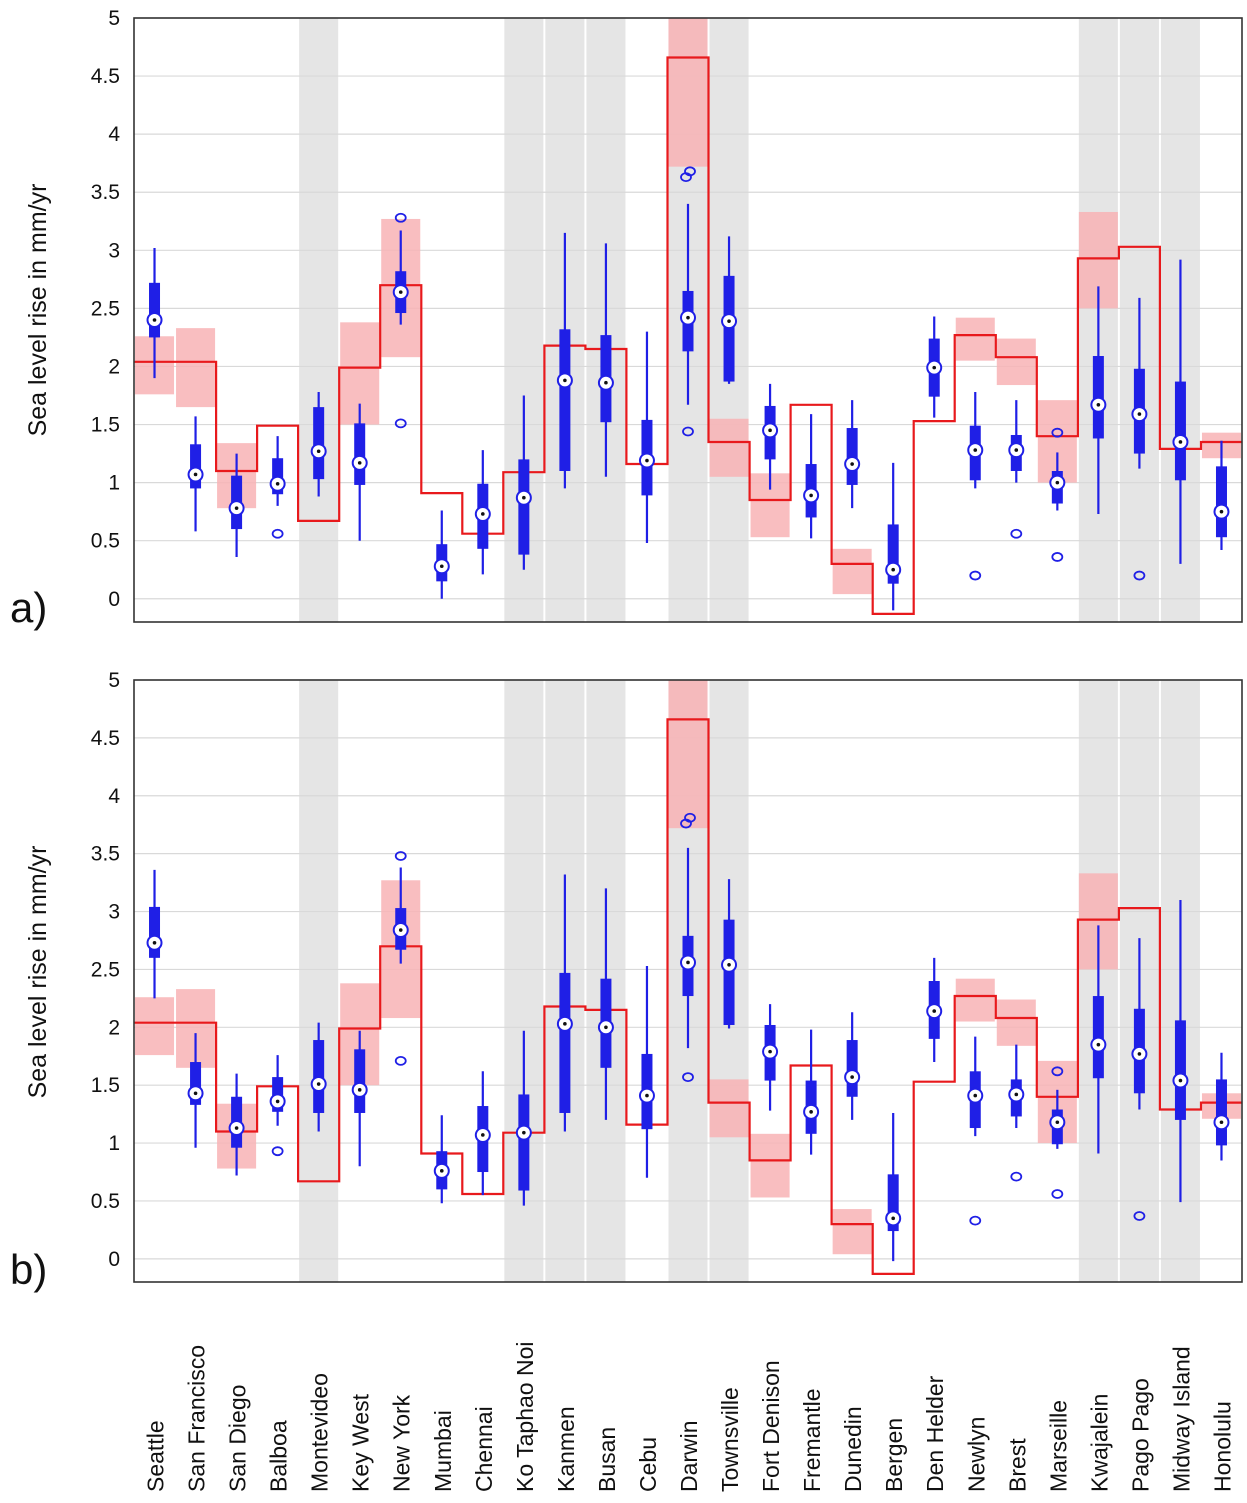  I want to click on x-tick-label: Ko Taphao Noi, so click(525, 1417).